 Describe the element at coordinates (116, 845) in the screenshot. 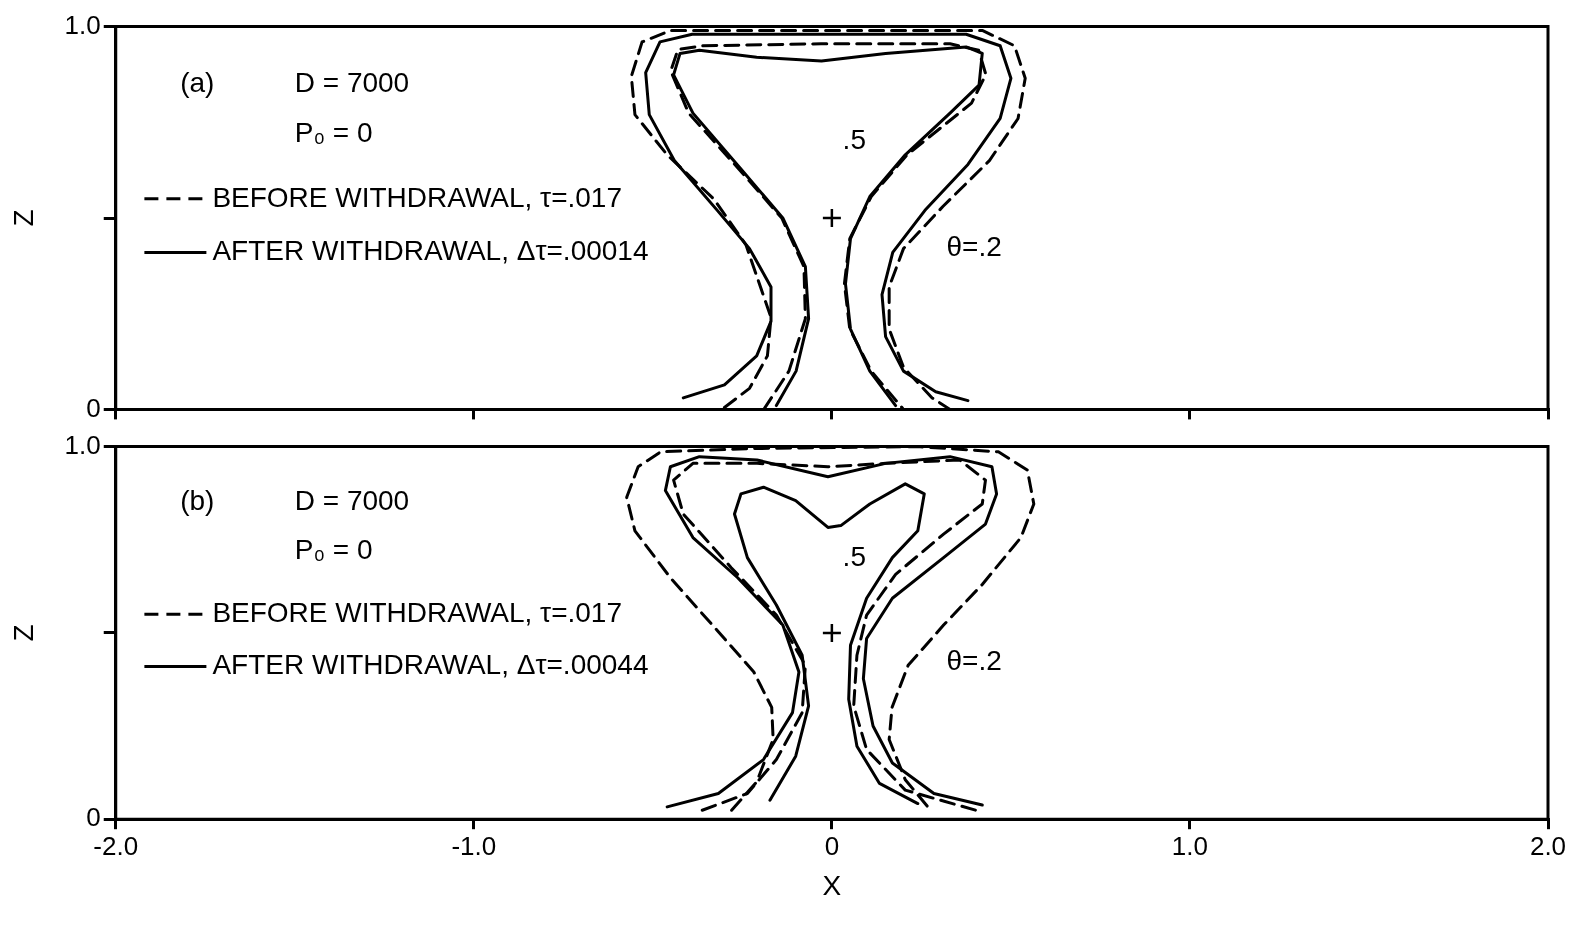

I see `x-tick-label: -2.0` at that location.